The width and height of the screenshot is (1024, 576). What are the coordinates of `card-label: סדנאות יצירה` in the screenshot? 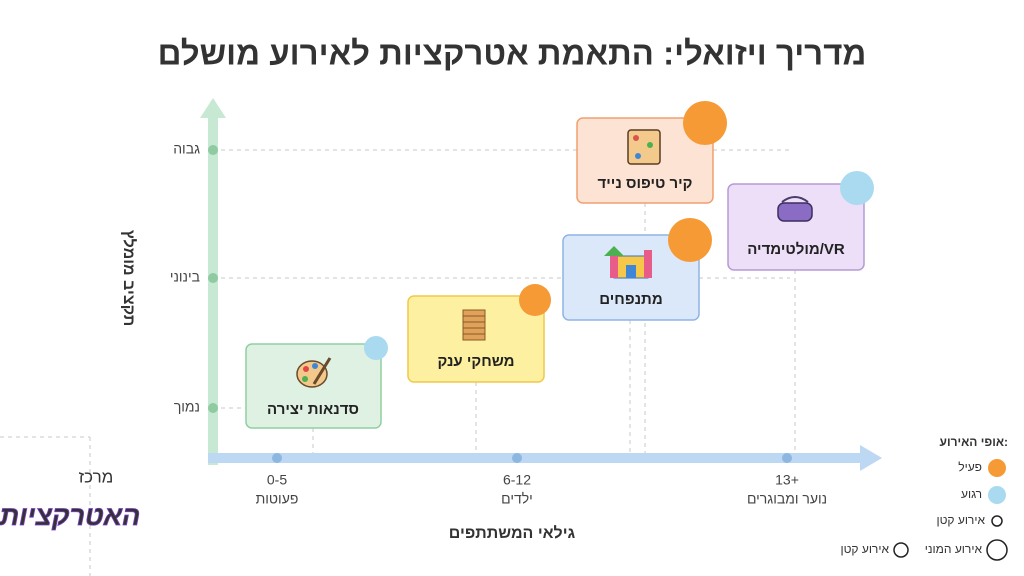 It's located at (313, 409).